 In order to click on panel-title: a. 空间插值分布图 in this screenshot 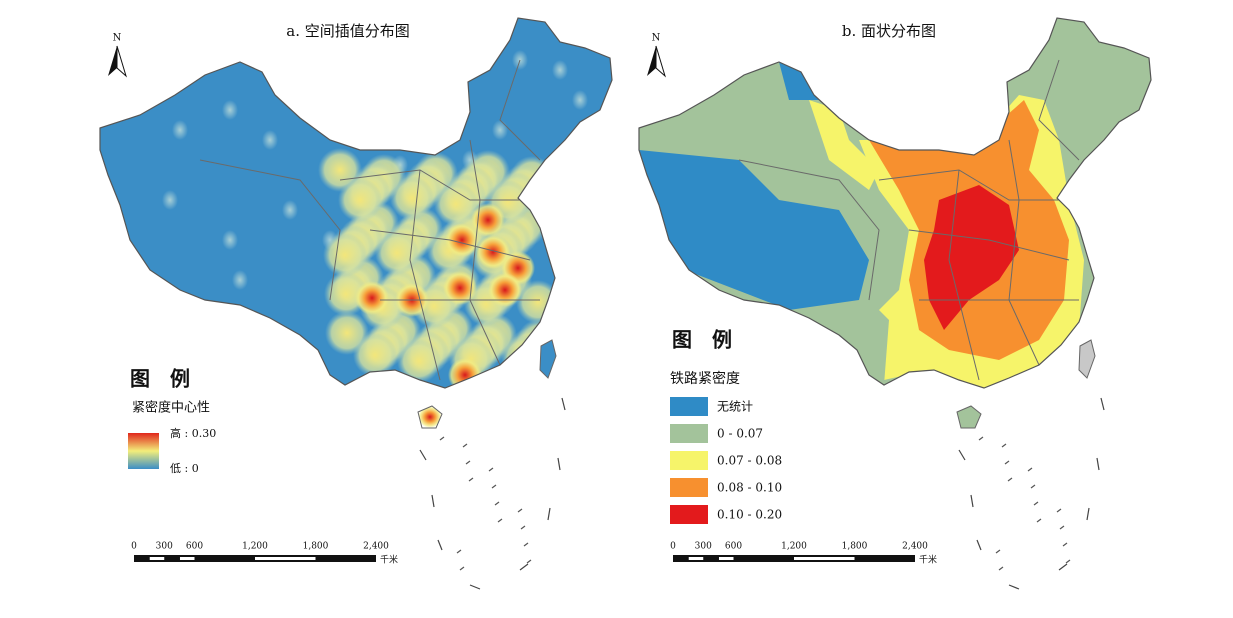, I will do `click(347, 31)`.